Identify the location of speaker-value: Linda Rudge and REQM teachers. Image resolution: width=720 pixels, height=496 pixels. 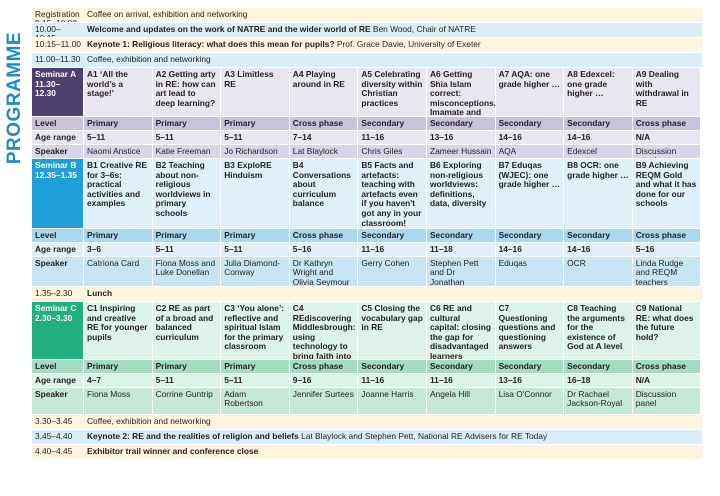
(667, 271).